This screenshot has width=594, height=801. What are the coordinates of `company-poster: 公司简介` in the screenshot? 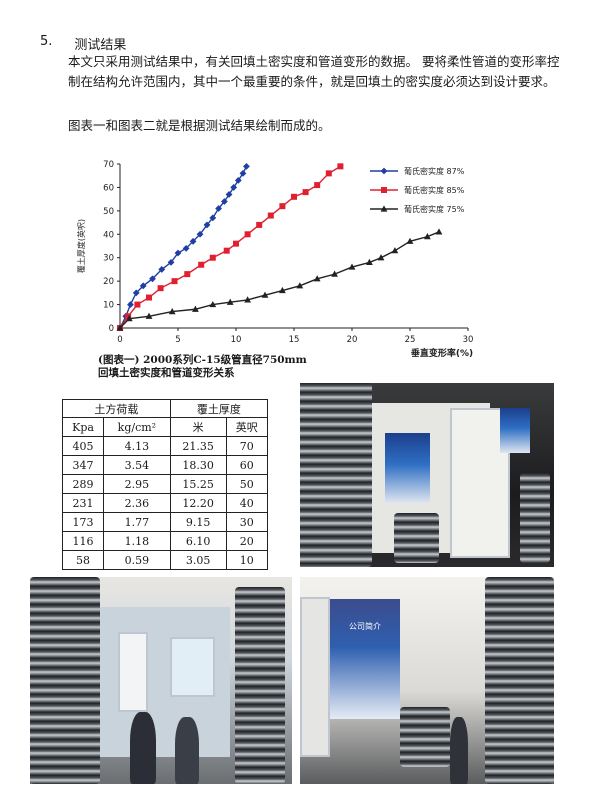 It's located at (365, 659).